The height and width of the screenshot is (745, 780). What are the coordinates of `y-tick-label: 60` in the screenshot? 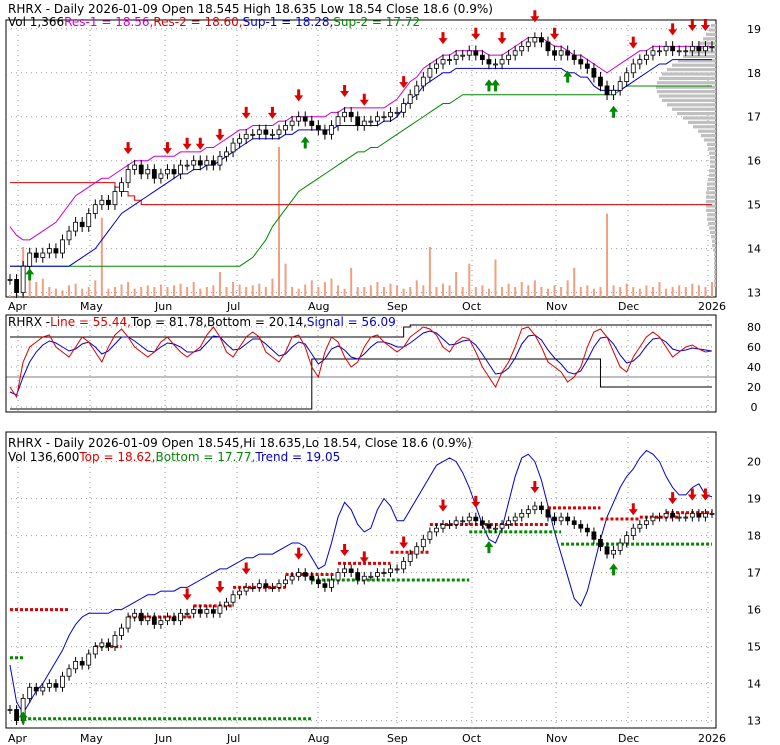 It's located at (754, 347).